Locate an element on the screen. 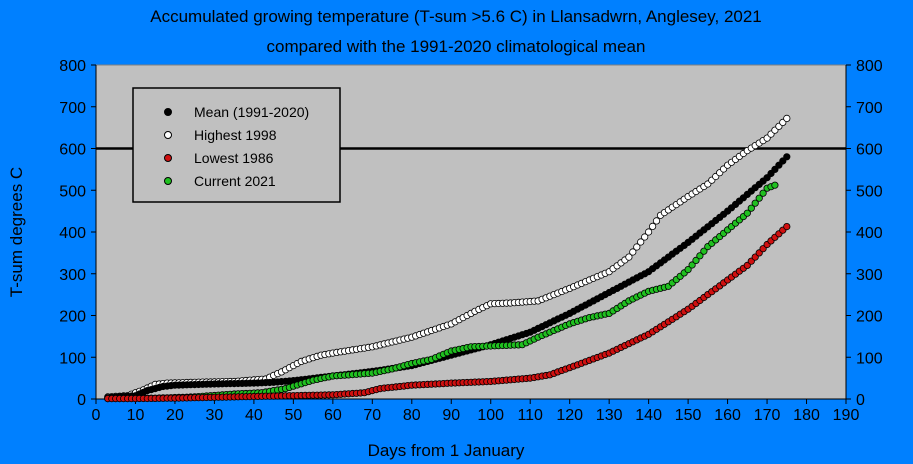 The height and width of the screenshot is (464, 913). x-tick-label: 60 is located at coordinates (333, 415).